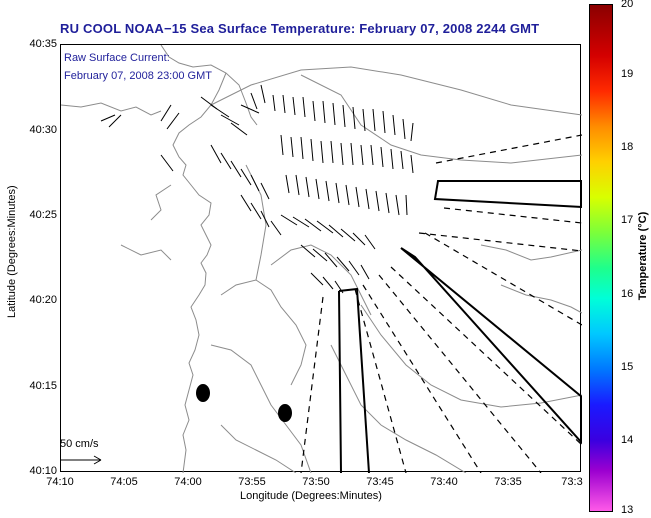 This screenshot has width=651, height=518. I want to click on colorbar-tick: 16, so click(627, 294).